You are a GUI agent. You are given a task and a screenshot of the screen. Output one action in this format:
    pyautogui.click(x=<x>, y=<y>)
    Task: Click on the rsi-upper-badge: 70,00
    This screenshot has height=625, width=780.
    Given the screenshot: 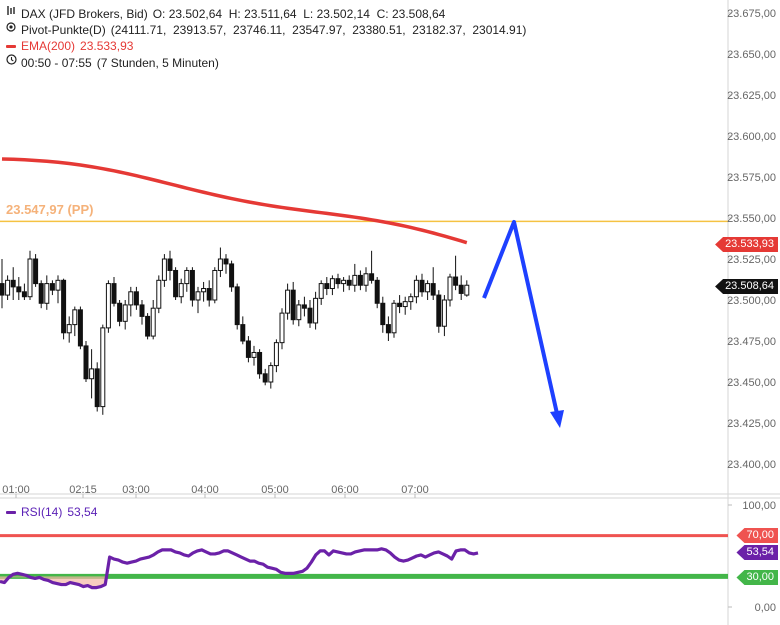 What is the action you would take?
    pyautogui.click(x=757, y=535)
    